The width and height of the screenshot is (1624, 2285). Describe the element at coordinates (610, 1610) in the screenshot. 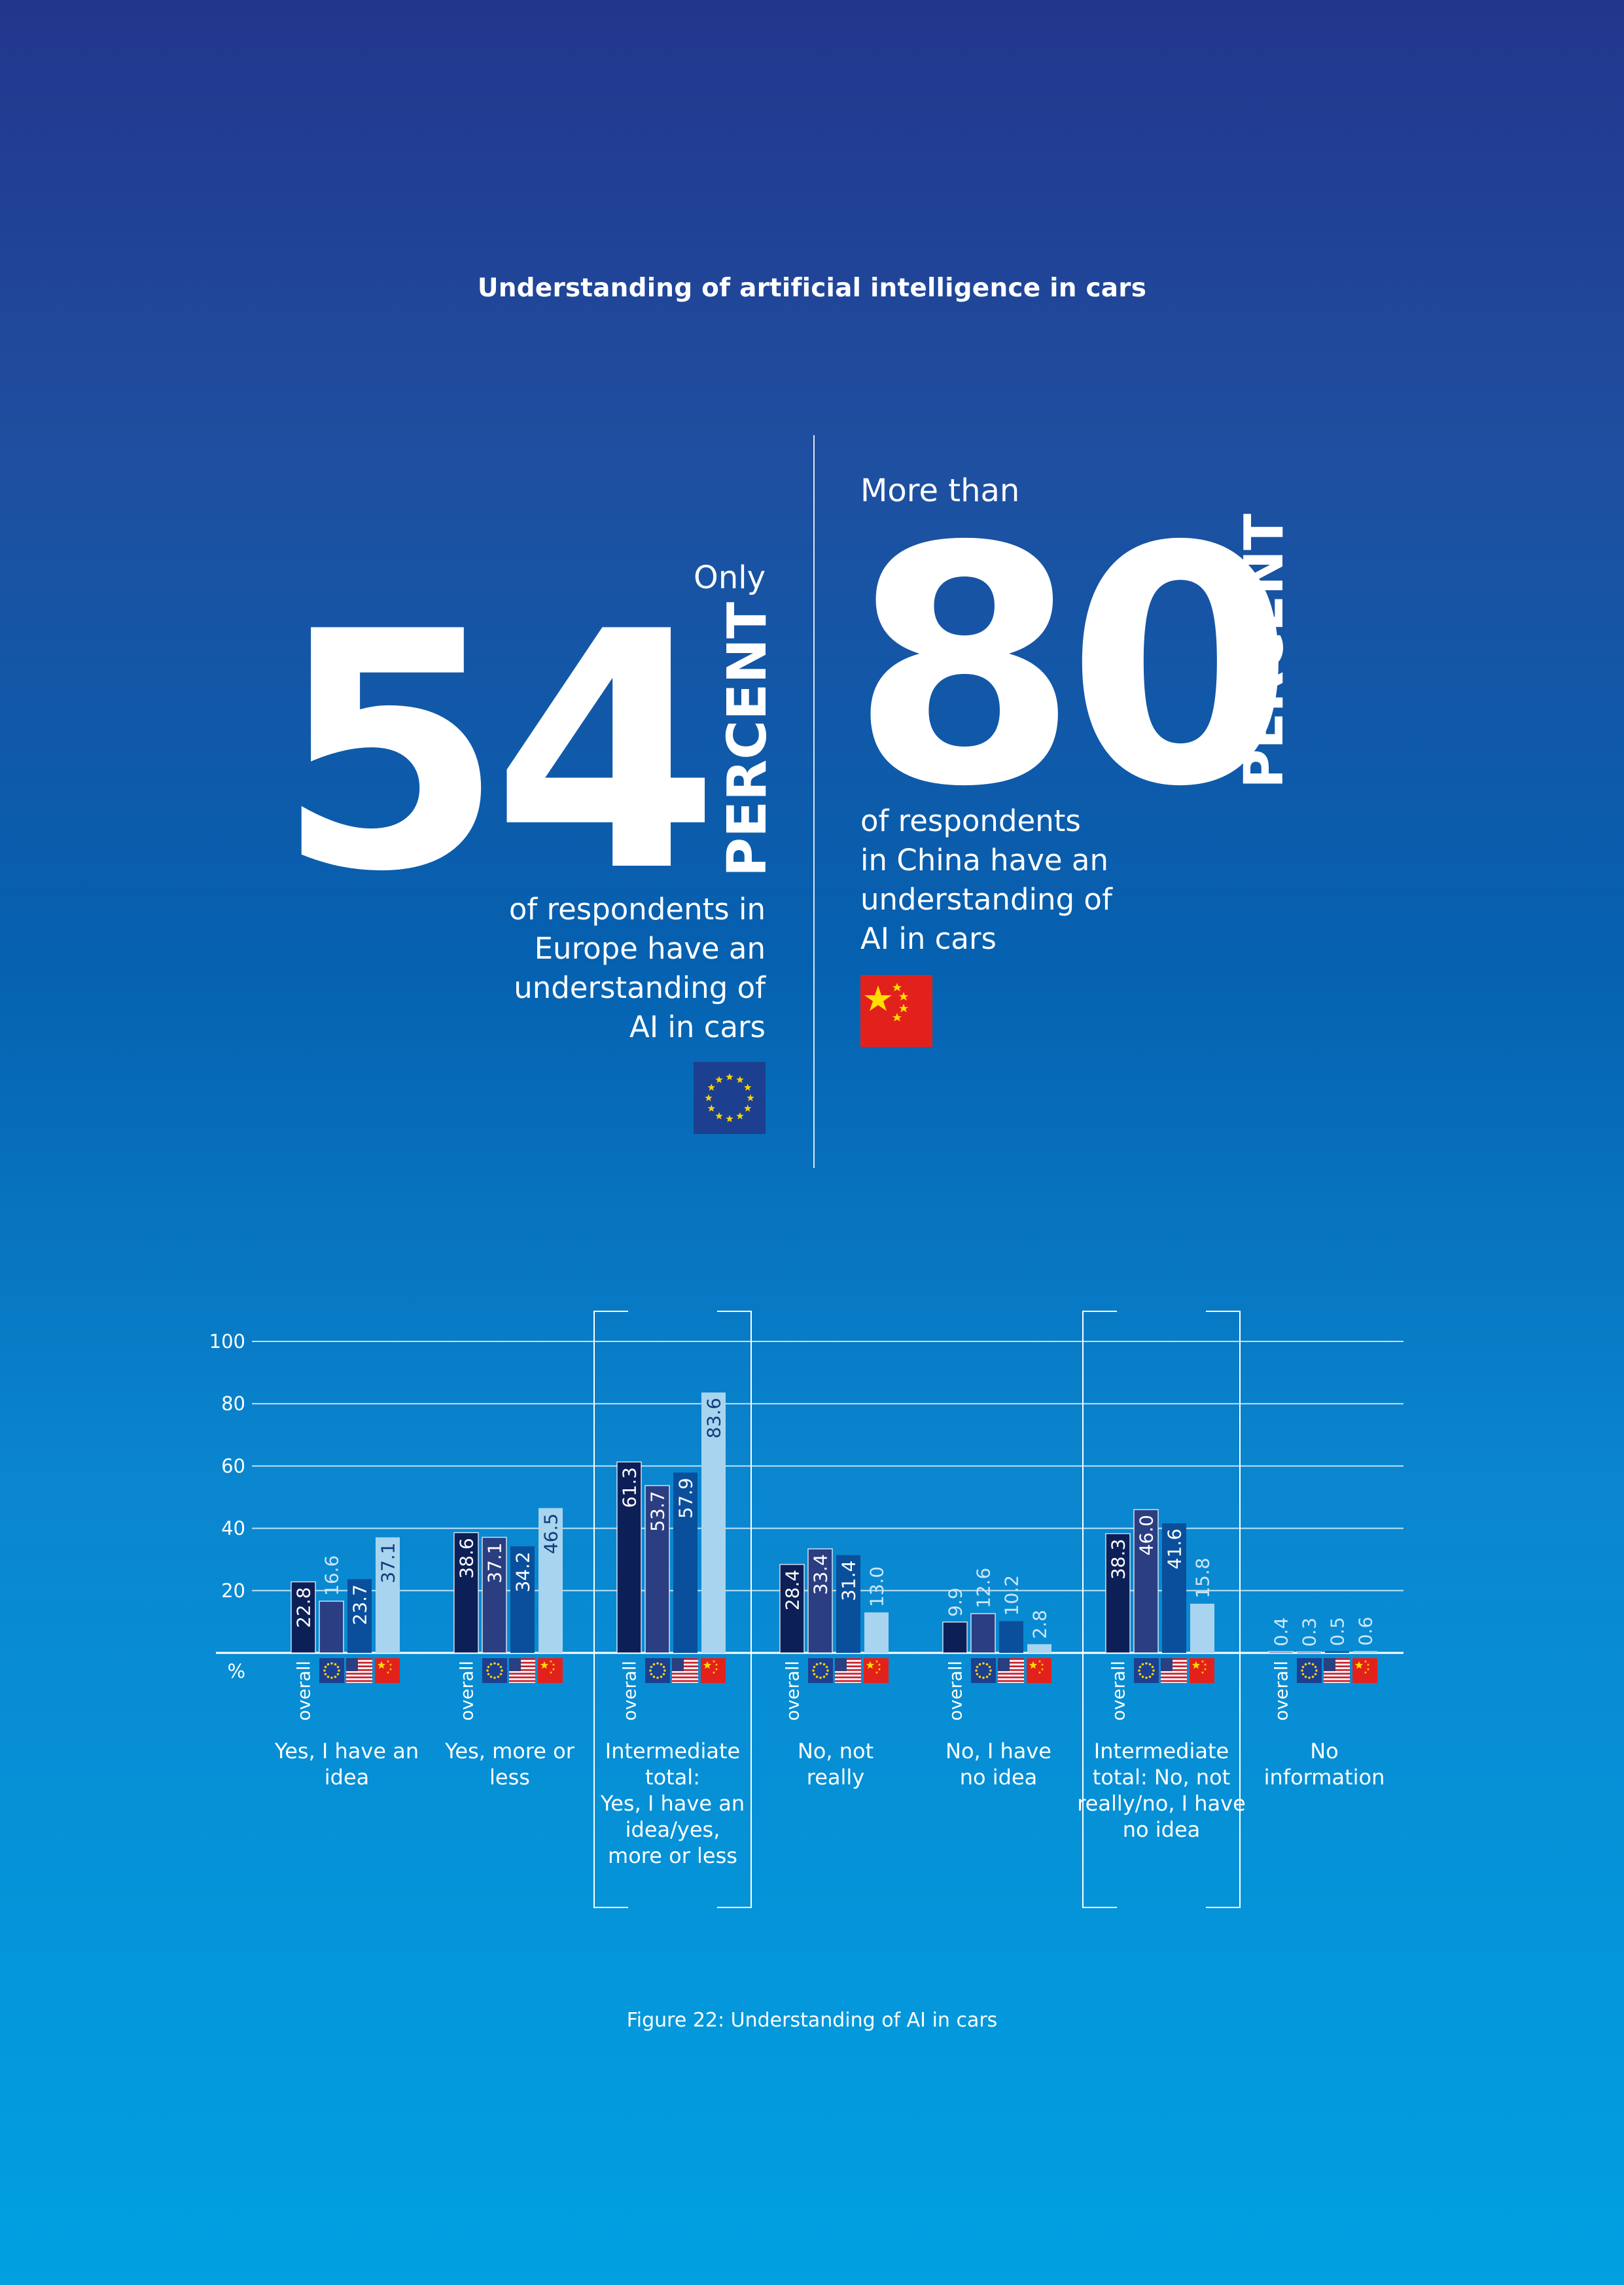

I see `bracket-left` at that location.